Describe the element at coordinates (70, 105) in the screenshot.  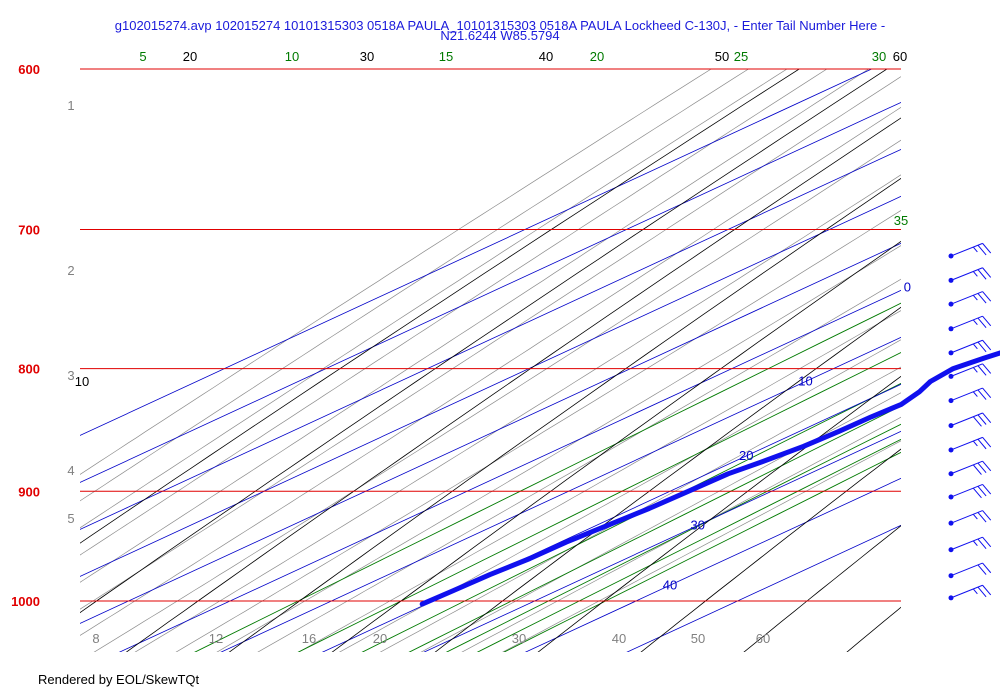
I see `altitude-label: 1` at that location.